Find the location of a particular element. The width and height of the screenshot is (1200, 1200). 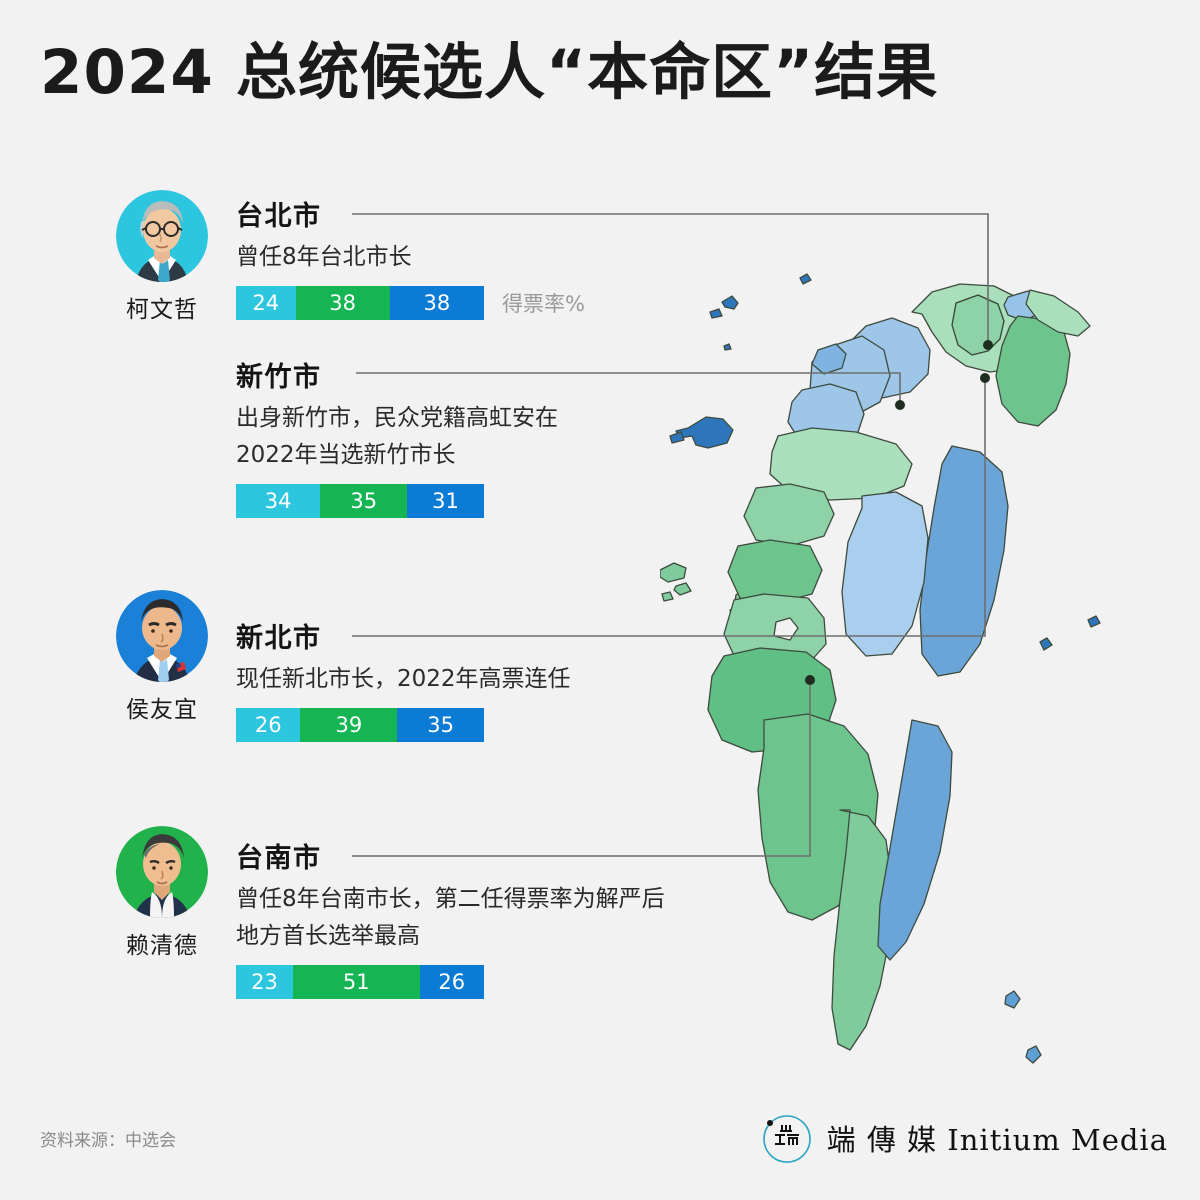

vote-segment-dpp: 51 is located at coordinates (356, 982).